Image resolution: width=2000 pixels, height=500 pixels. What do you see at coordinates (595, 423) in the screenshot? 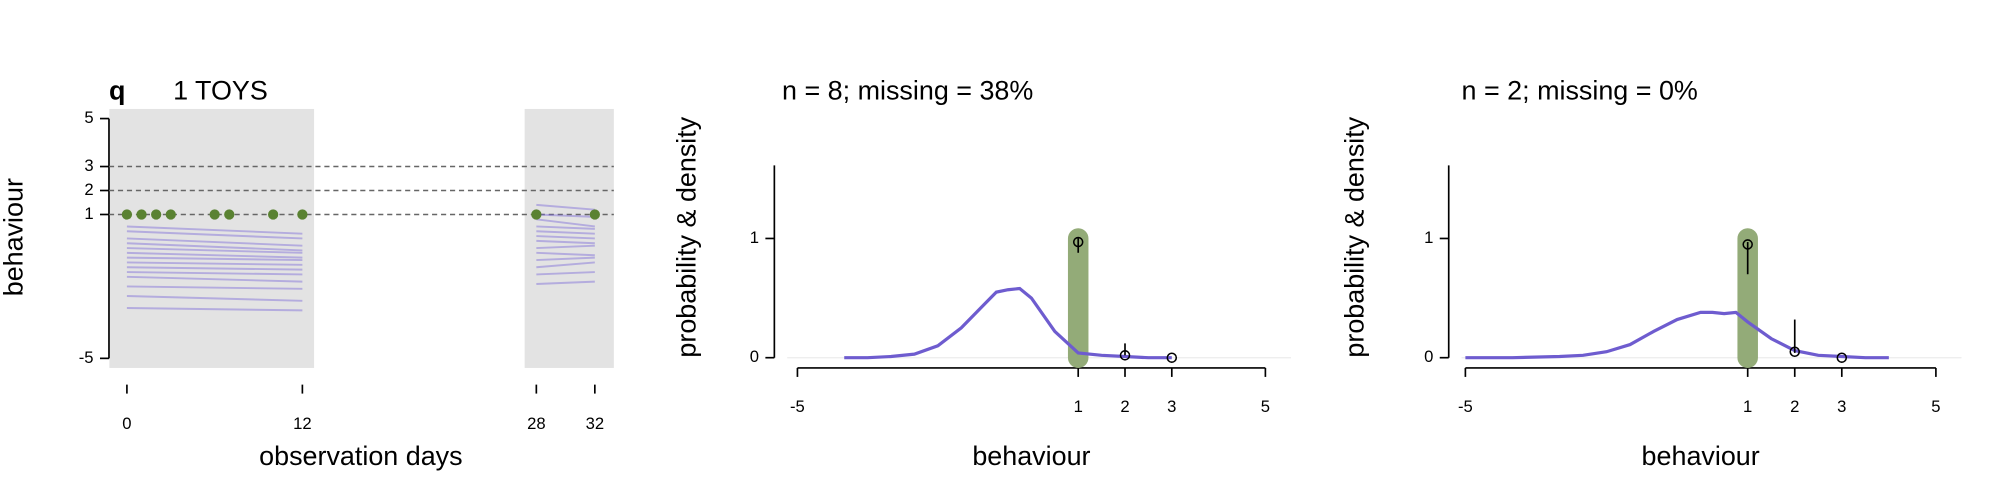
I see `x-tick-label: 32` at bounding box center [595, 423].